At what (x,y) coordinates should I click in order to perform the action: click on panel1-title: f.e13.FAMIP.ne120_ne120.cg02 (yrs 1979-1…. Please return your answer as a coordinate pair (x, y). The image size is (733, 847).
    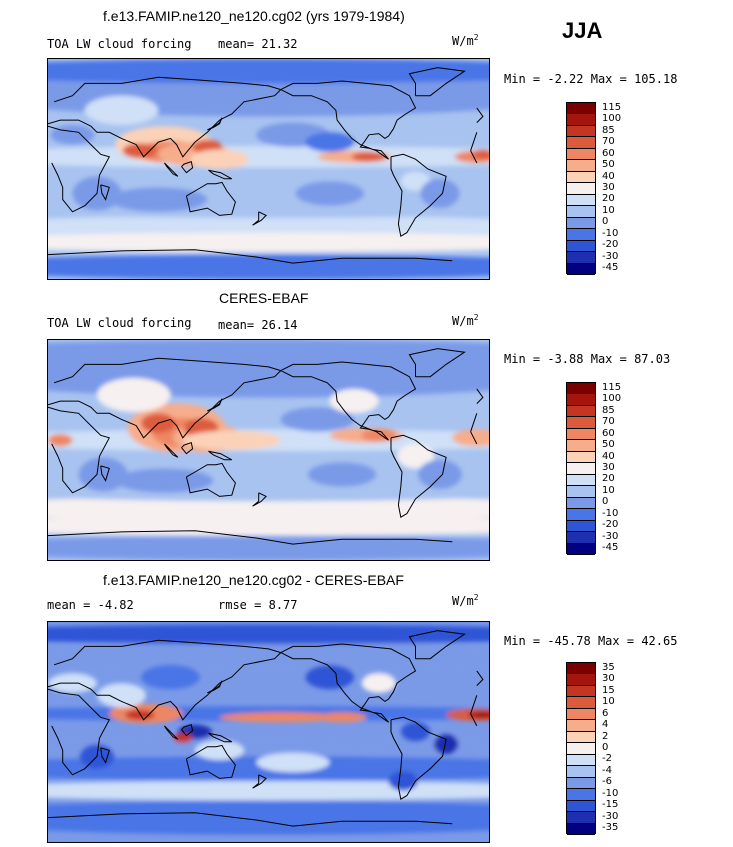
    Looking at the image, I should click on (254, 16).